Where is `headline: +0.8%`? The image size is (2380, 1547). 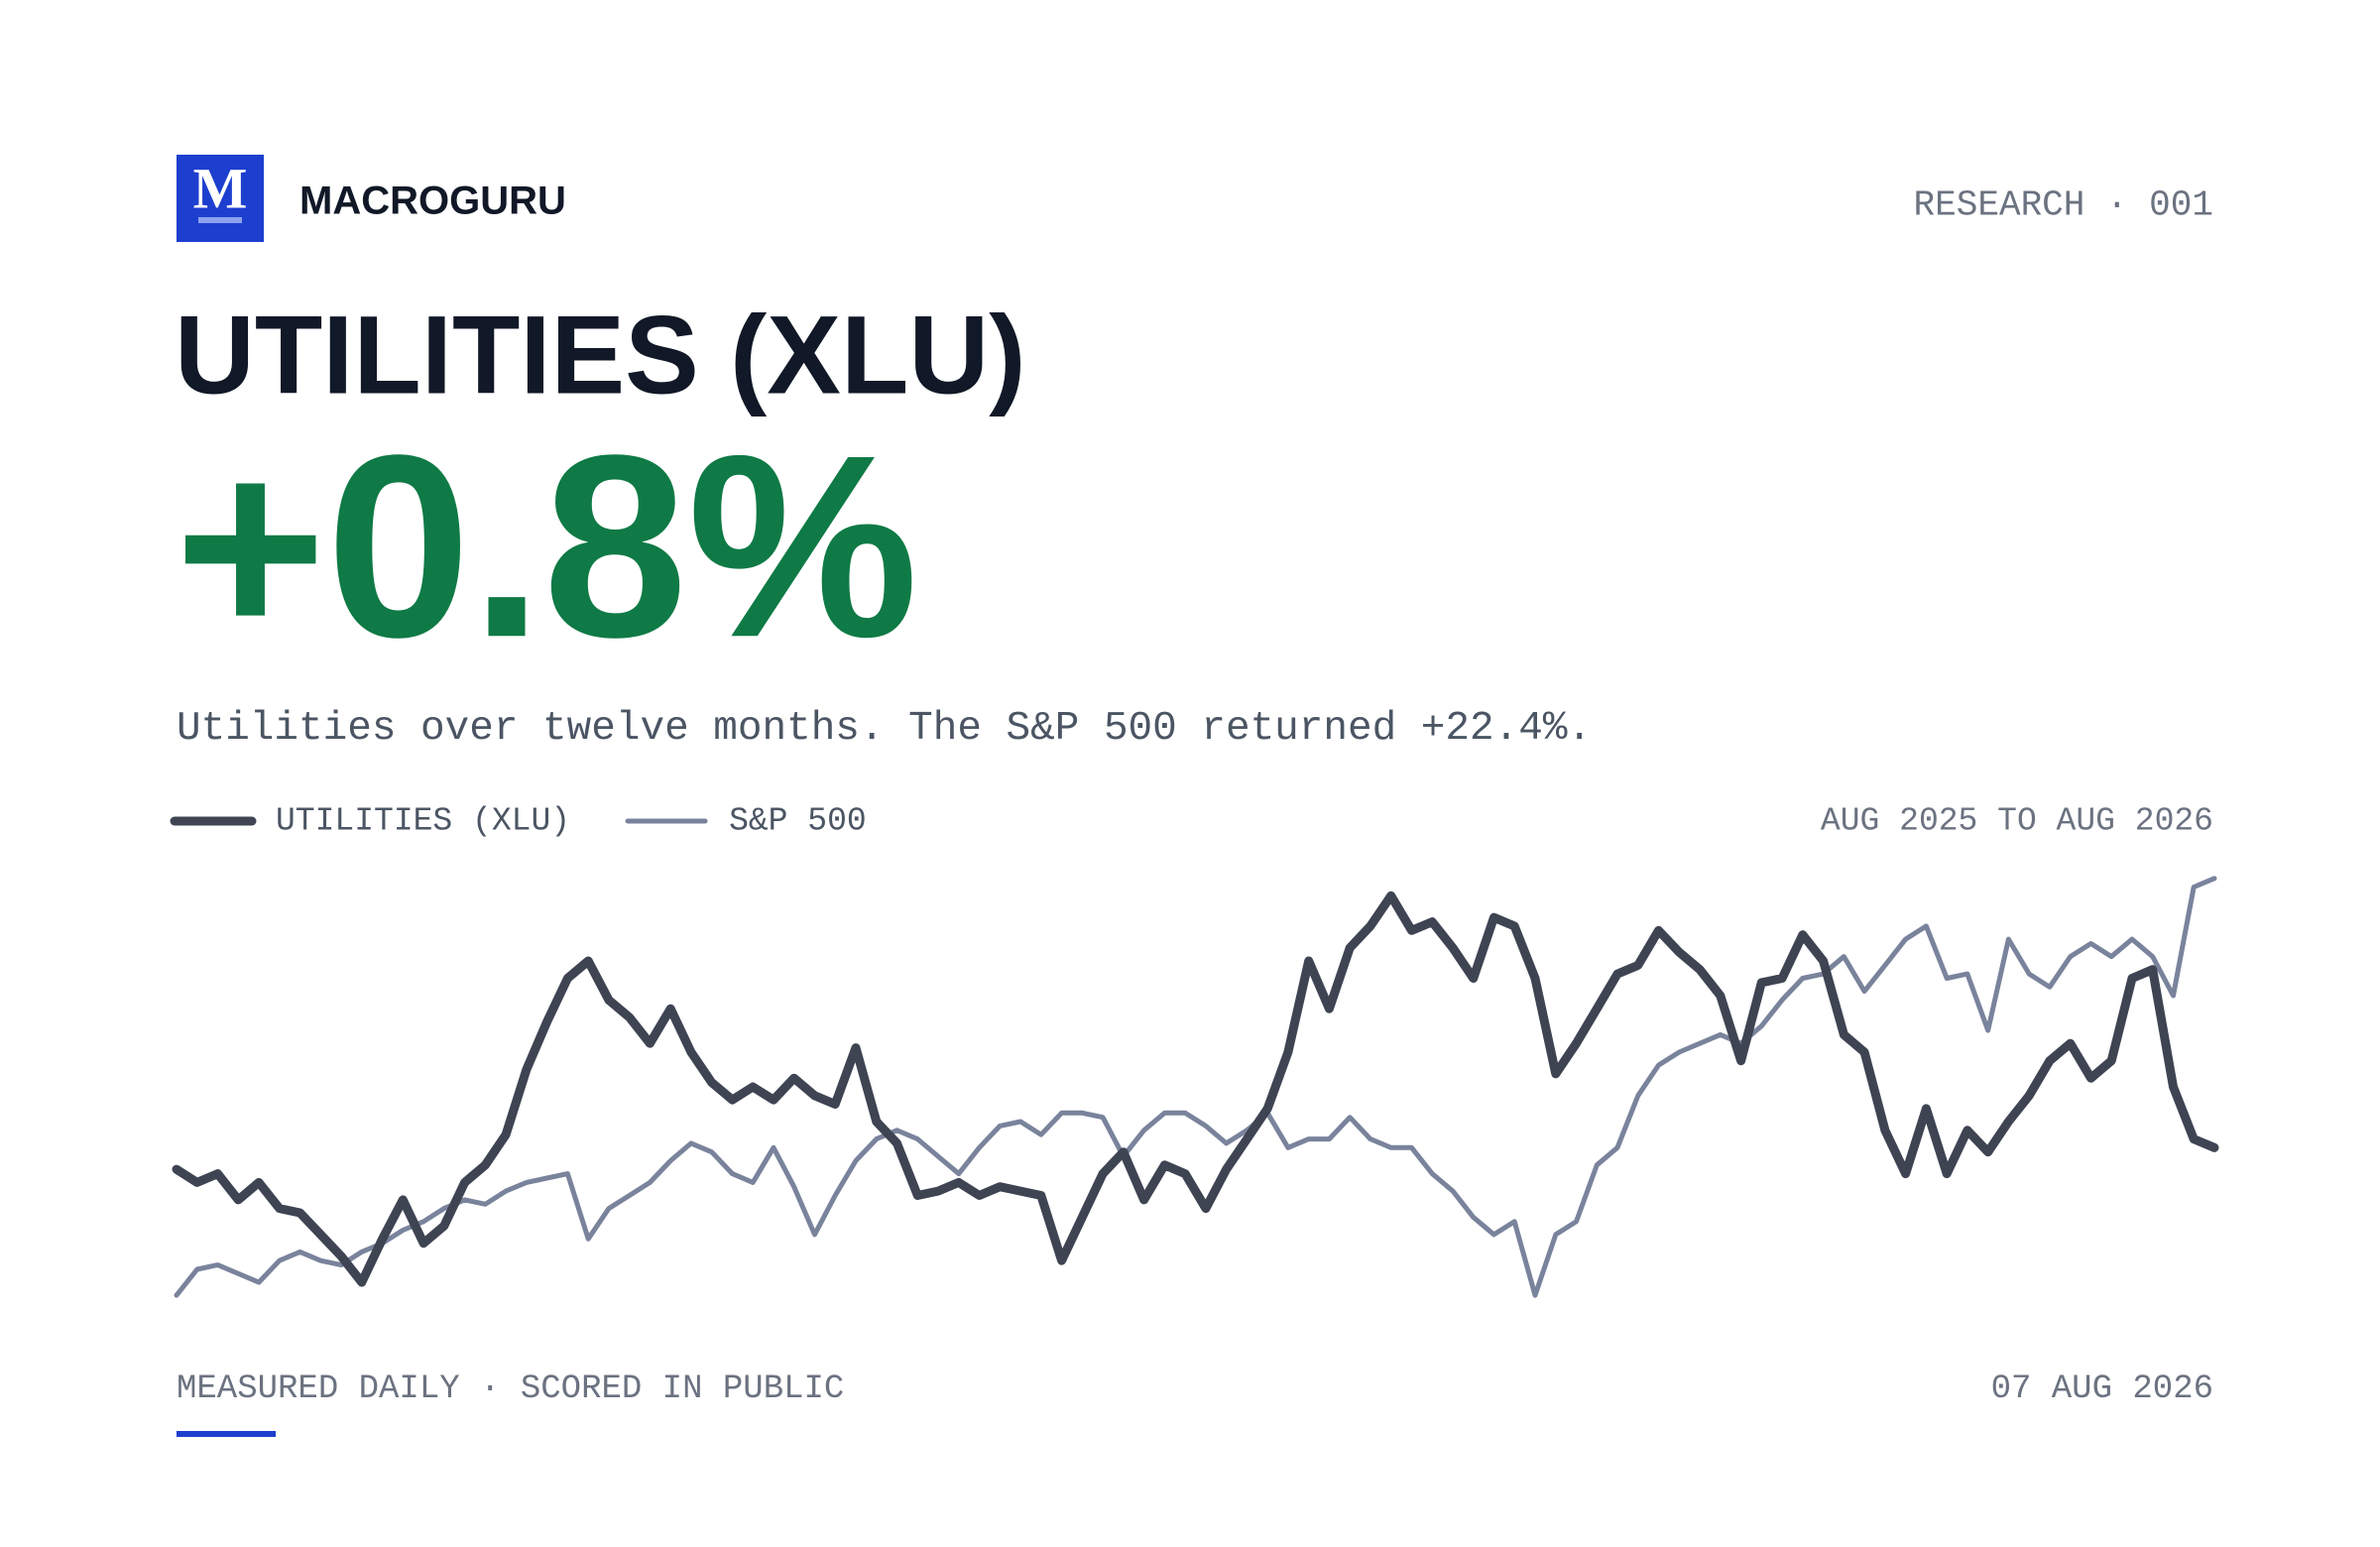 headline: +0.8% is located at coordinates (546, 546).